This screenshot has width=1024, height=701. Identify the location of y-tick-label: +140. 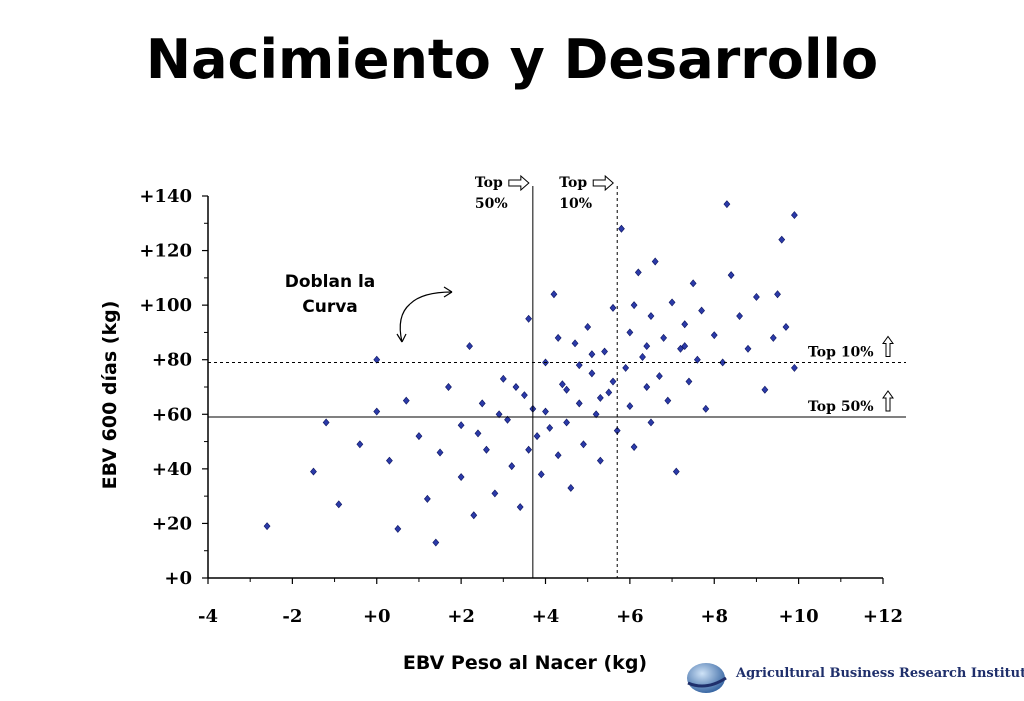
(165, 196).